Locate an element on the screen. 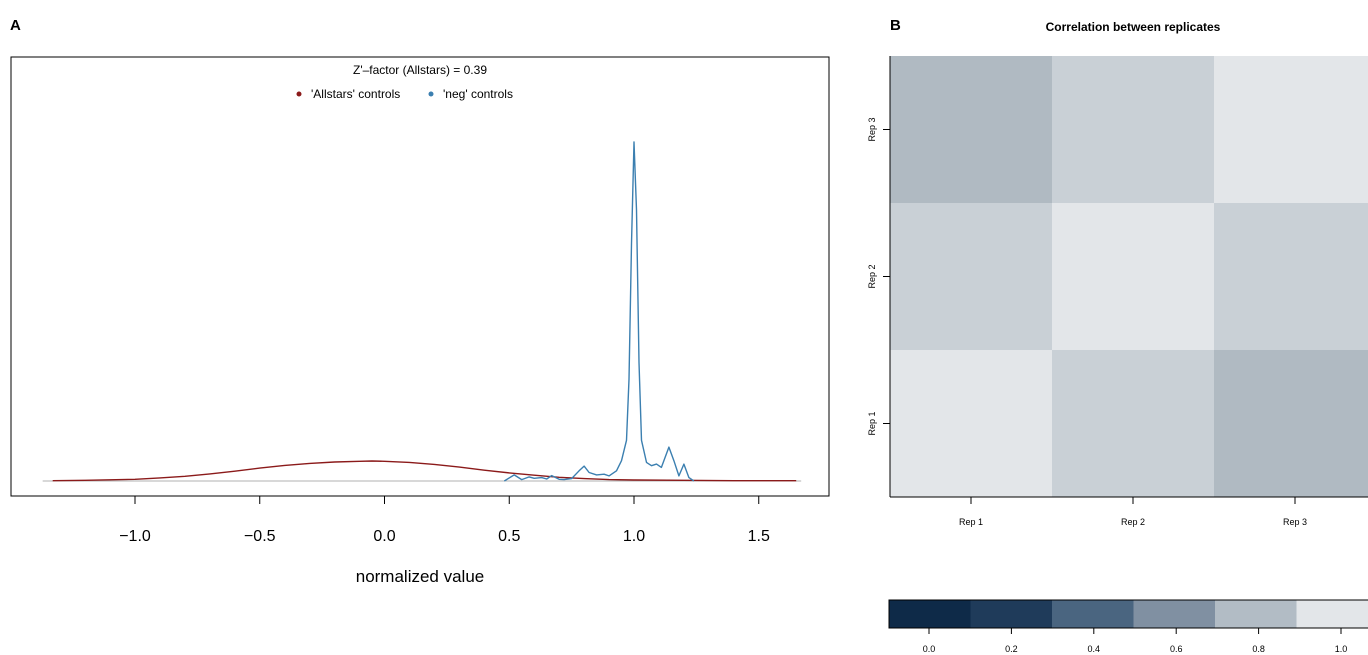 This screenshot has width=1368, height=655. heatmap-cell-y3-x1 is located at coordinates (971, 129).